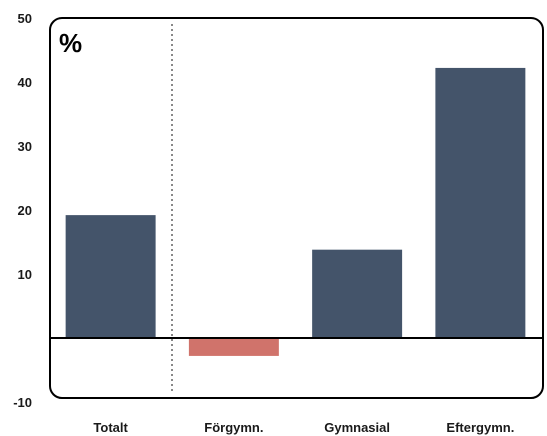 This screenshot has height=436, width=547. Describe the element at coordinates (480, 203) in the screenshot. I see `bar-eftergymn` at that location.